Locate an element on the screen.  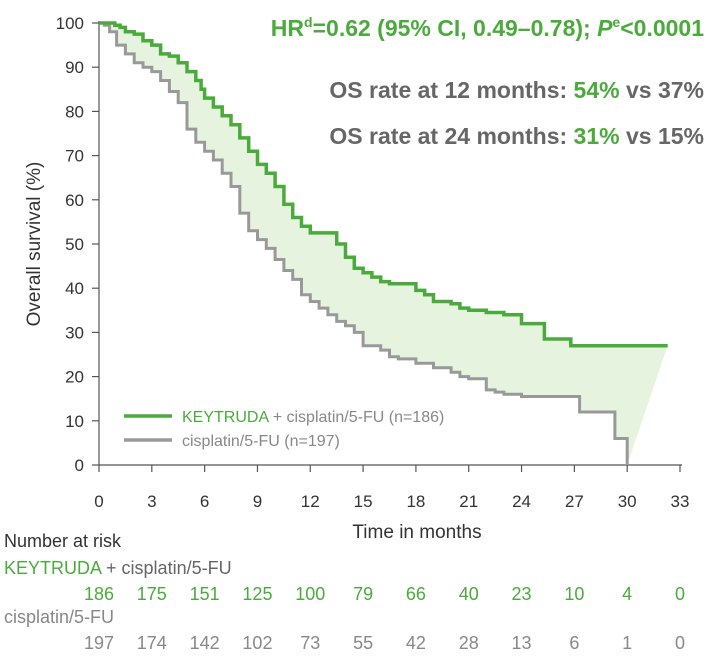
y-tick-label: 10 is located at coordinates (74, 421).